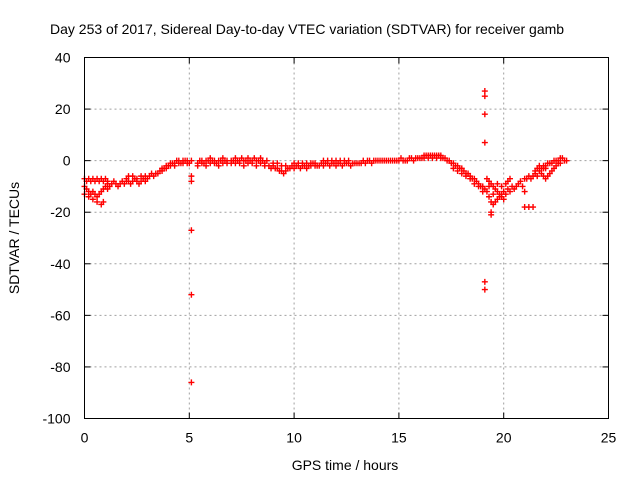 The image size is (640, 480). I want to click on x-tick-label: 10, so click(294, 438).